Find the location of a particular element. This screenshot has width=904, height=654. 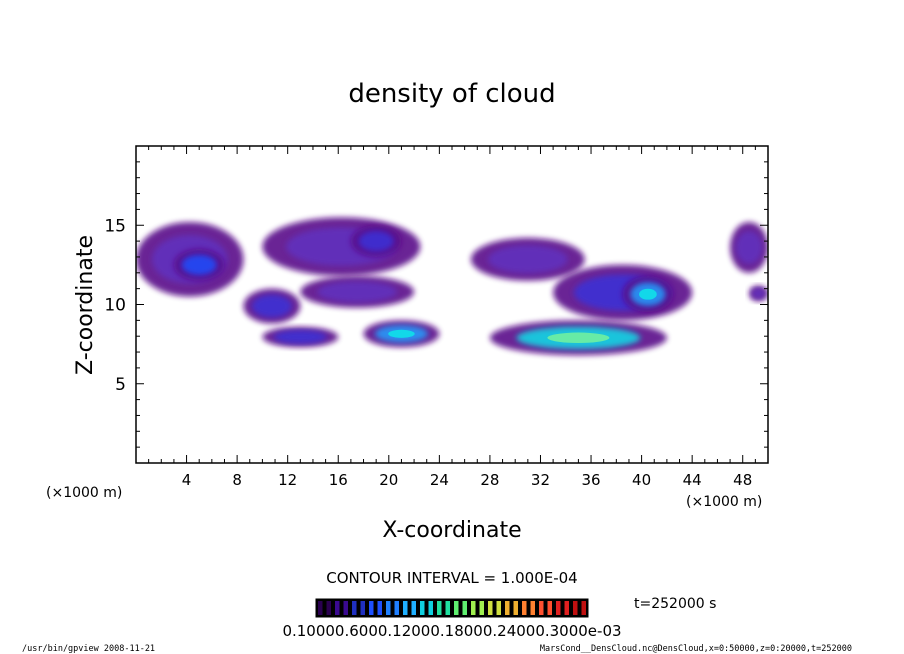

cloud-core-upper-center-core is located at coordinates (375, 241).